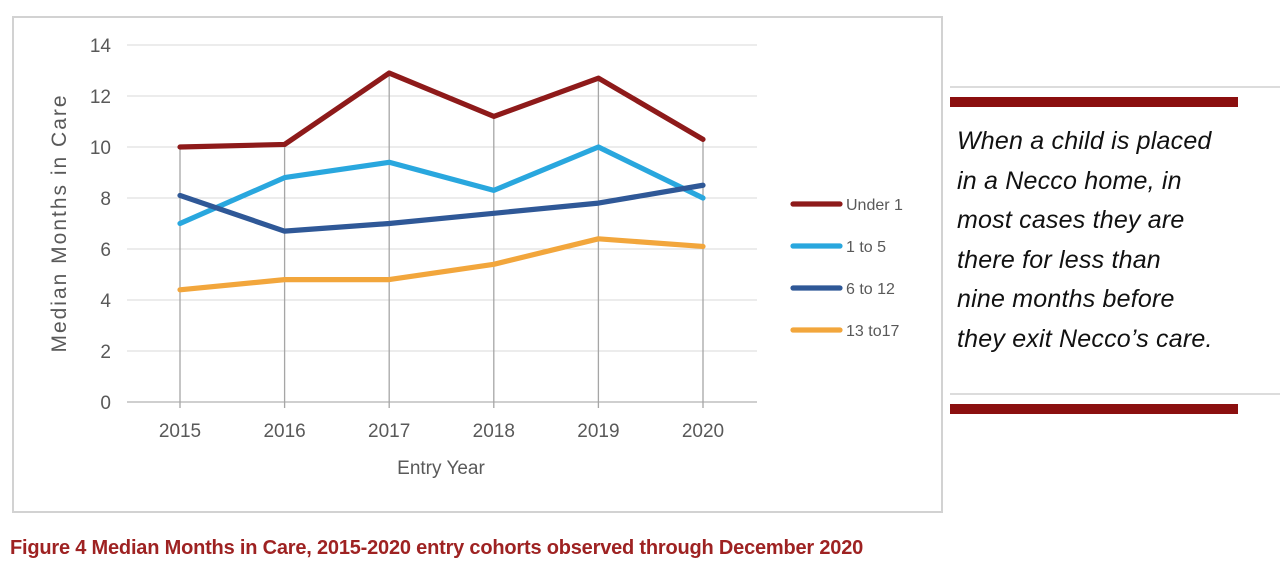  Describe the element at coordinates (872, 331) in the screenshot. I see `legend-label: 13 to17` at that location.